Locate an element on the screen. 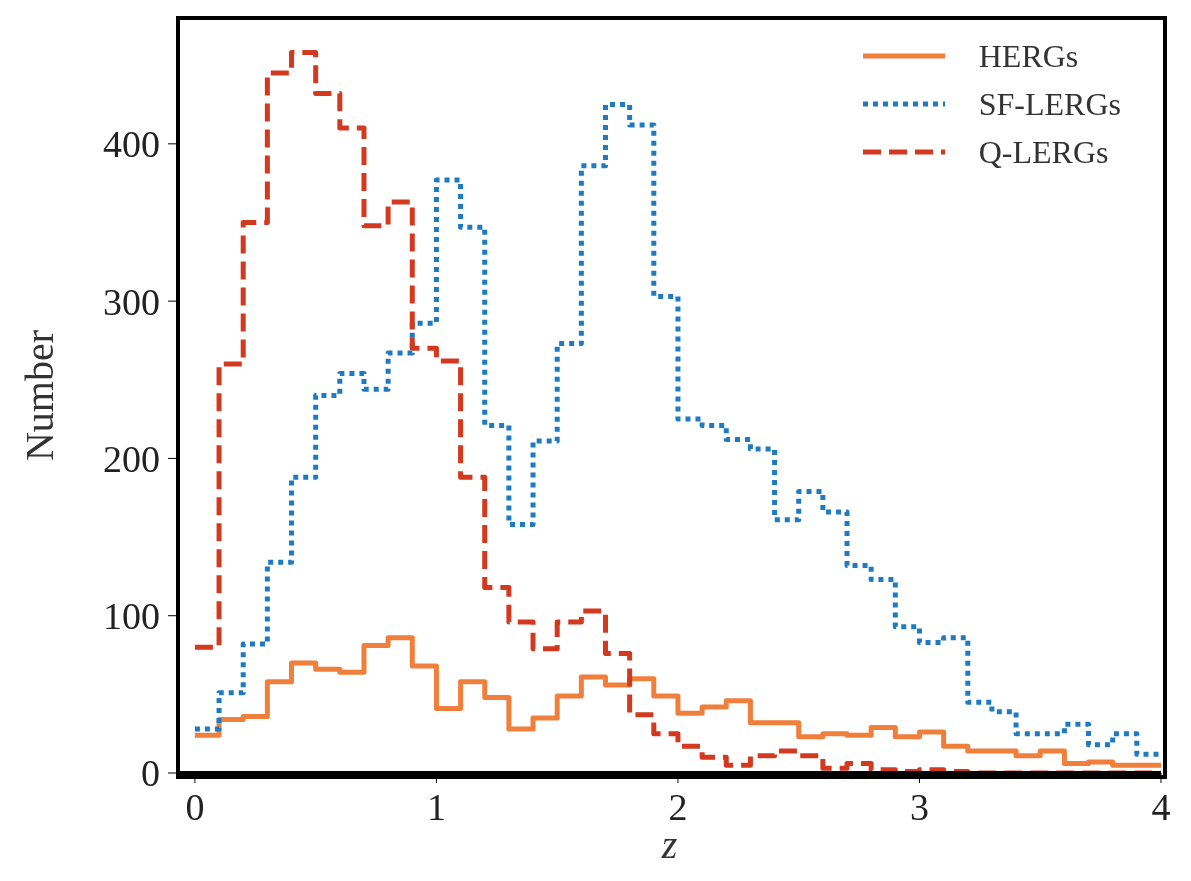 This screenshot has width=1191, height=881. y-tick-label: 300 is located at coordinates (131, 301).